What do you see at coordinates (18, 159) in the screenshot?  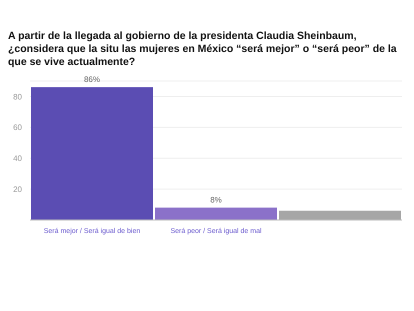 I see `y-tick-label: 40` at bounding box center [18, 159].